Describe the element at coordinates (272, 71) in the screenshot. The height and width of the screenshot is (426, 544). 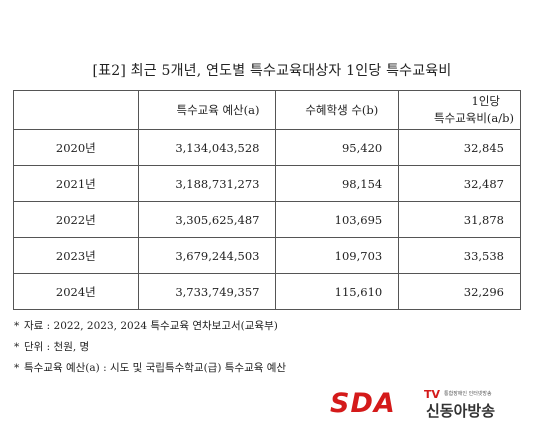
I see `table-title: [표2] 최근 5개년, 연도별 특수교육대상자 1인당 특수교육비` at that location.